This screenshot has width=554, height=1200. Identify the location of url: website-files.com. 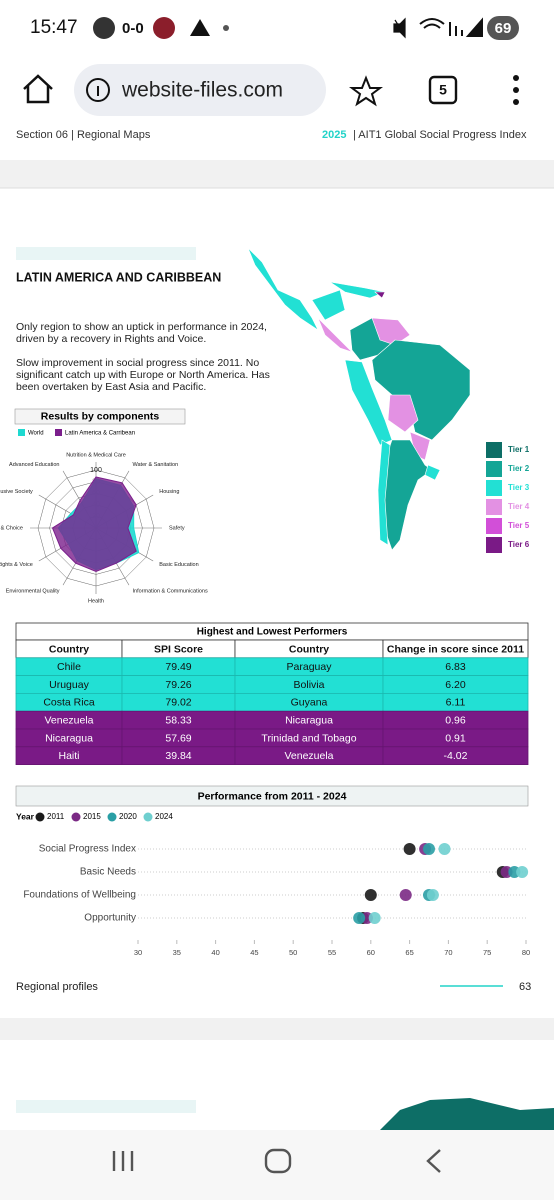
(202, 90).